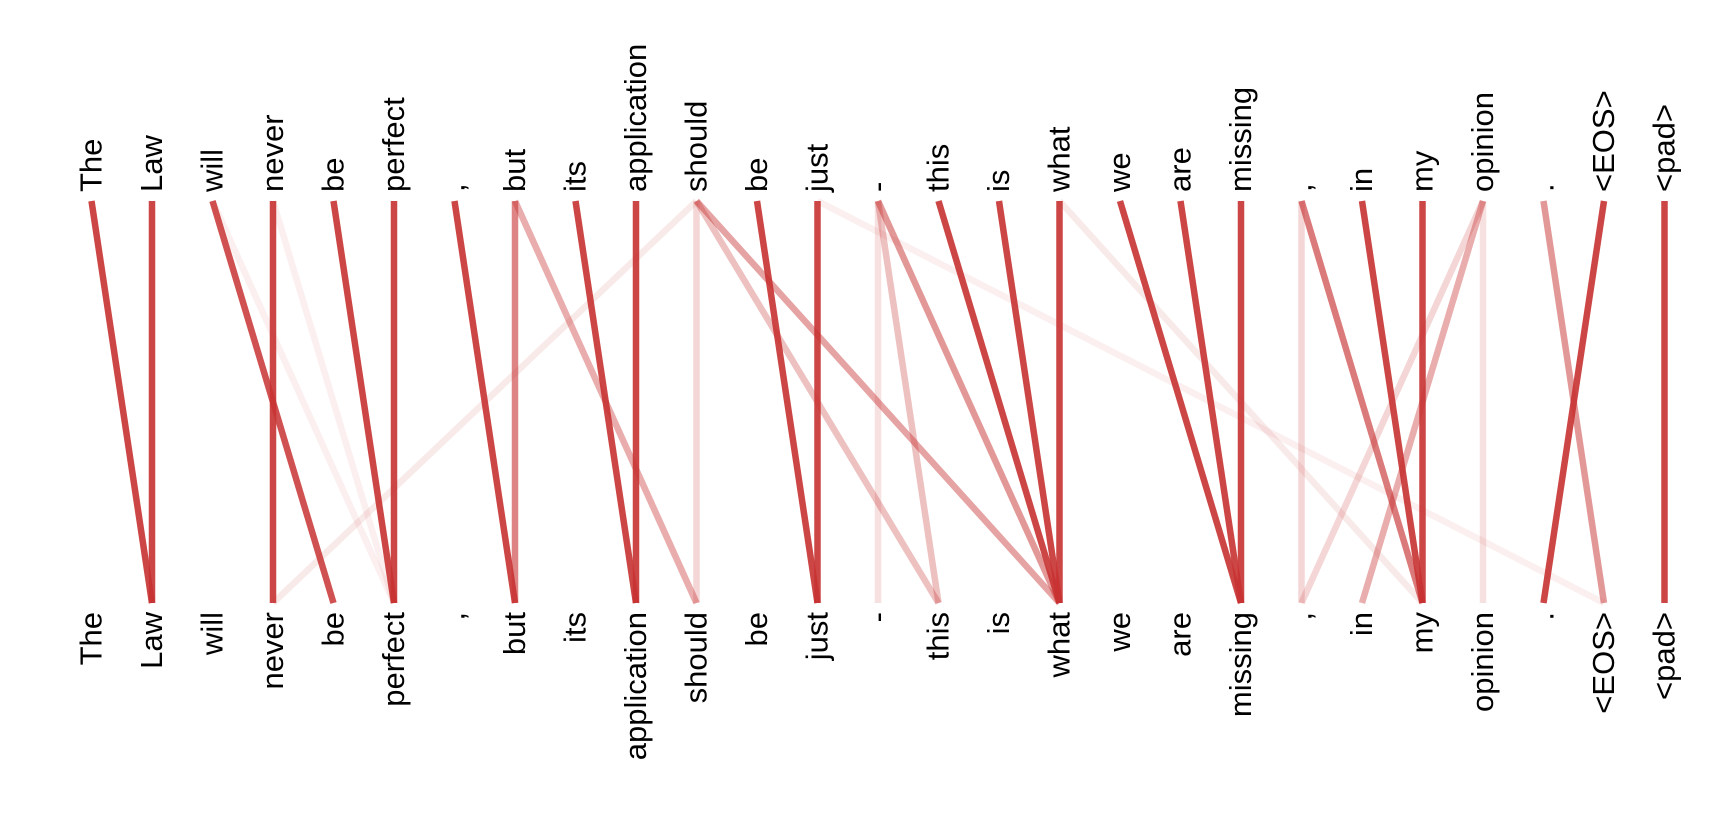 The height and width of the screenshot is (826, 1730). What do you see at coordinates (1361, 180) in the screenshot?
I see `source-token: in` at bounding box center [1361, 180].